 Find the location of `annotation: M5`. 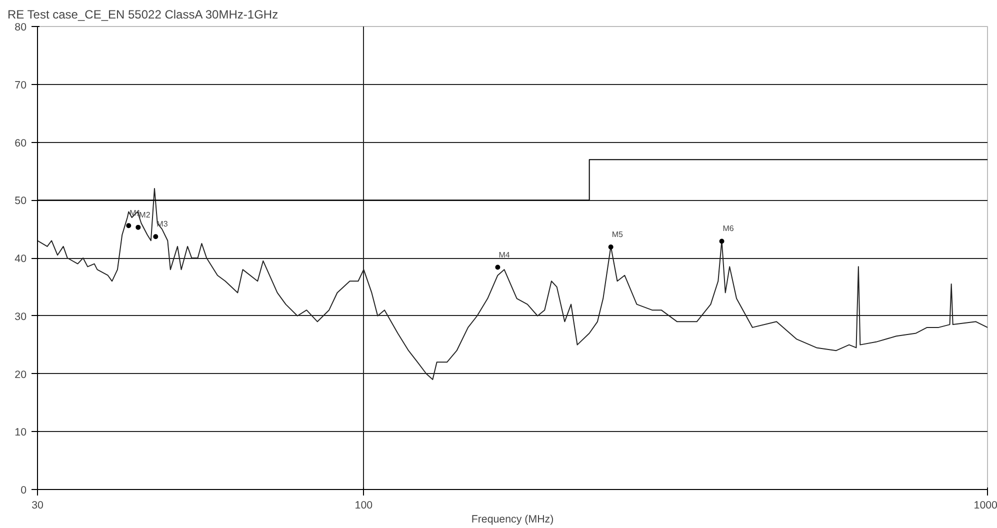

annotation: M5 is located at coordinates (618, 235).